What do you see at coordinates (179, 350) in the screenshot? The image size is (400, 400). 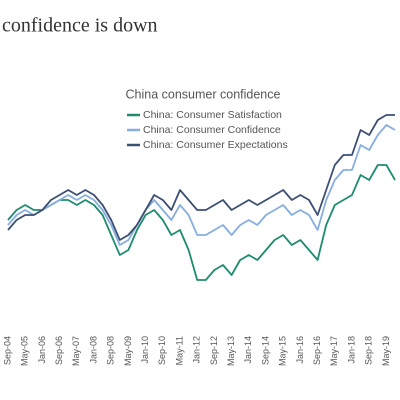 I see `x-tick-label: May-11` at bounding box center [179, 350].